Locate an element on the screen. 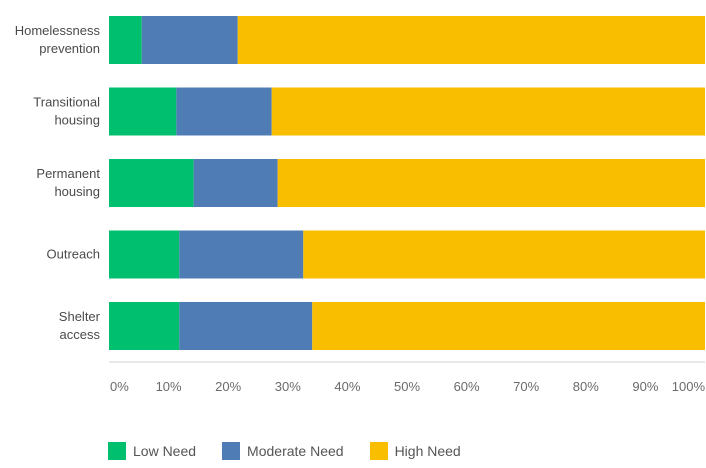 This screenshot has height=468, width=706. x-tick-label: 0% is located at coordinates (119, 386).